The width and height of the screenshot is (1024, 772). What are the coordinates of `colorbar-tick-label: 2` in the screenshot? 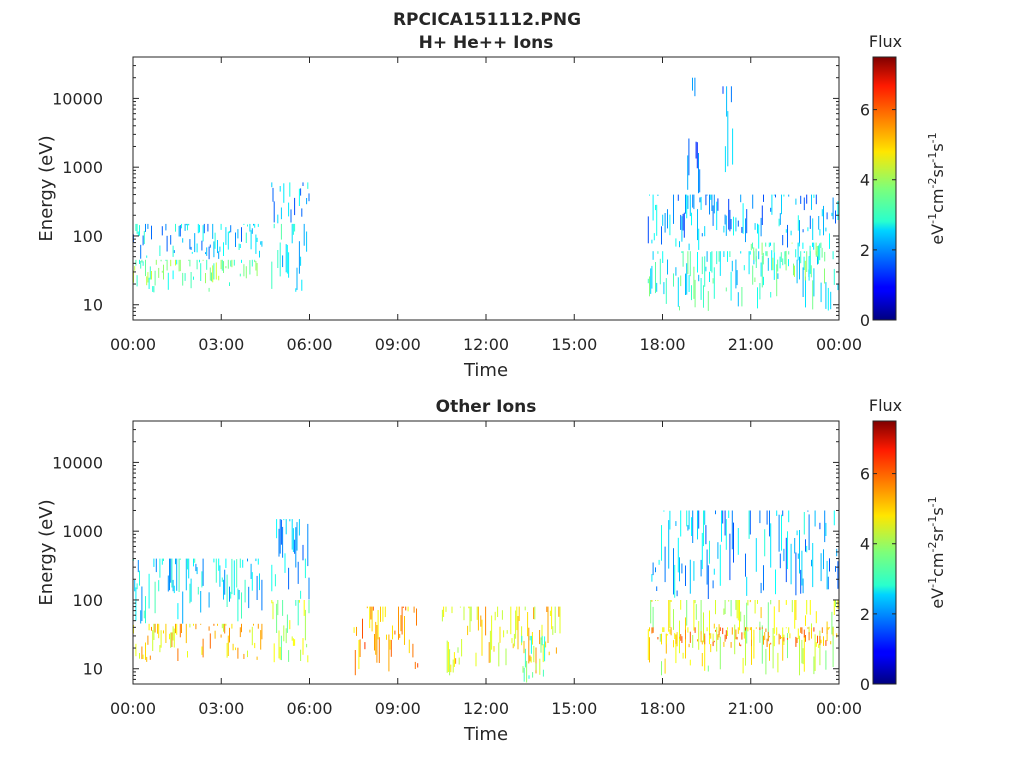 It's located at (865, 614).